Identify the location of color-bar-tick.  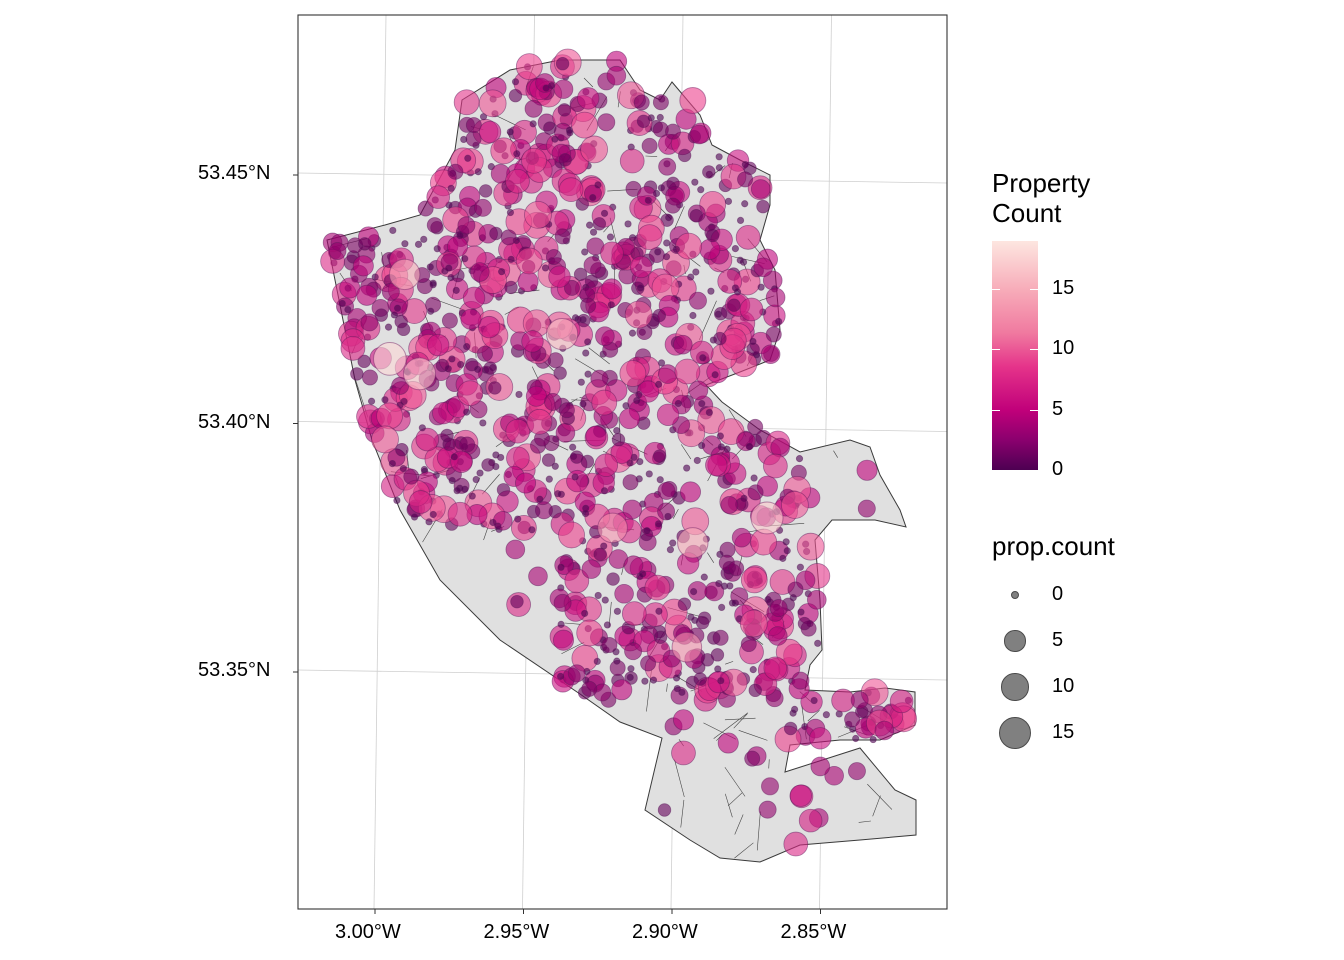
(1034, 350).